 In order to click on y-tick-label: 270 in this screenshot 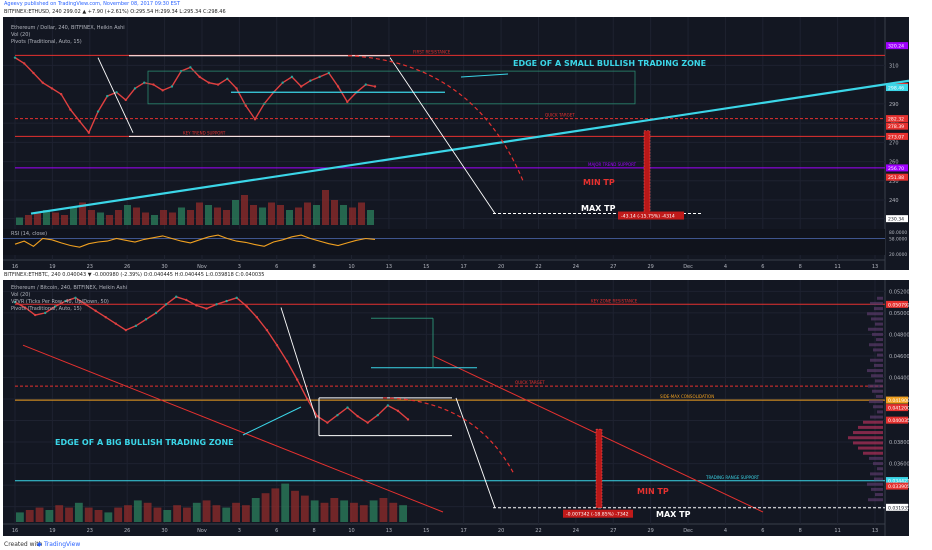, I will do `click(894, 143)`.